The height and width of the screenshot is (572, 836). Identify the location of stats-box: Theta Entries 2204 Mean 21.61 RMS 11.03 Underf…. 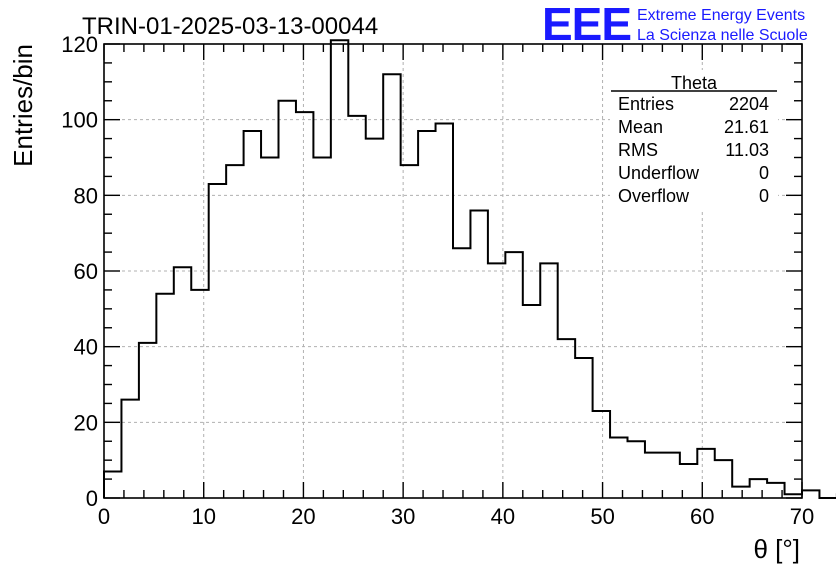
(694, 140).